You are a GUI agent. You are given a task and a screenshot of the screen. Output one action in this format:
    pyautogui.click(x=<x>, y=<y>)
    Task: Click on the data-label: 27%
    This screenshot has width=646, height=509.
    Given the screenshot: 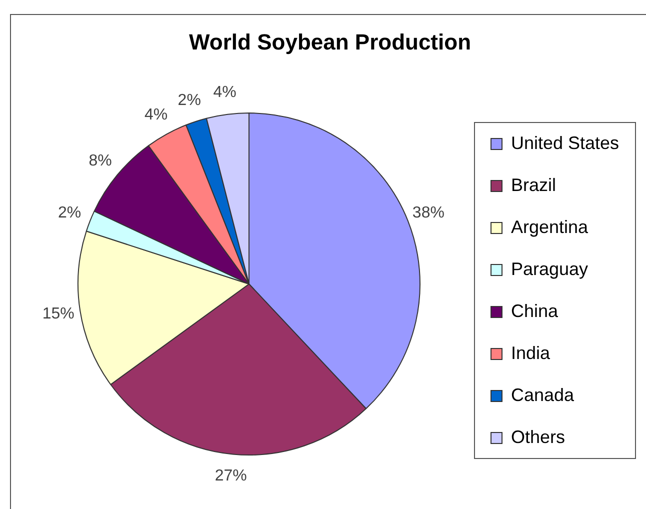 What is the action you would take?
    pyautogui.click(x=230, y=476)
    